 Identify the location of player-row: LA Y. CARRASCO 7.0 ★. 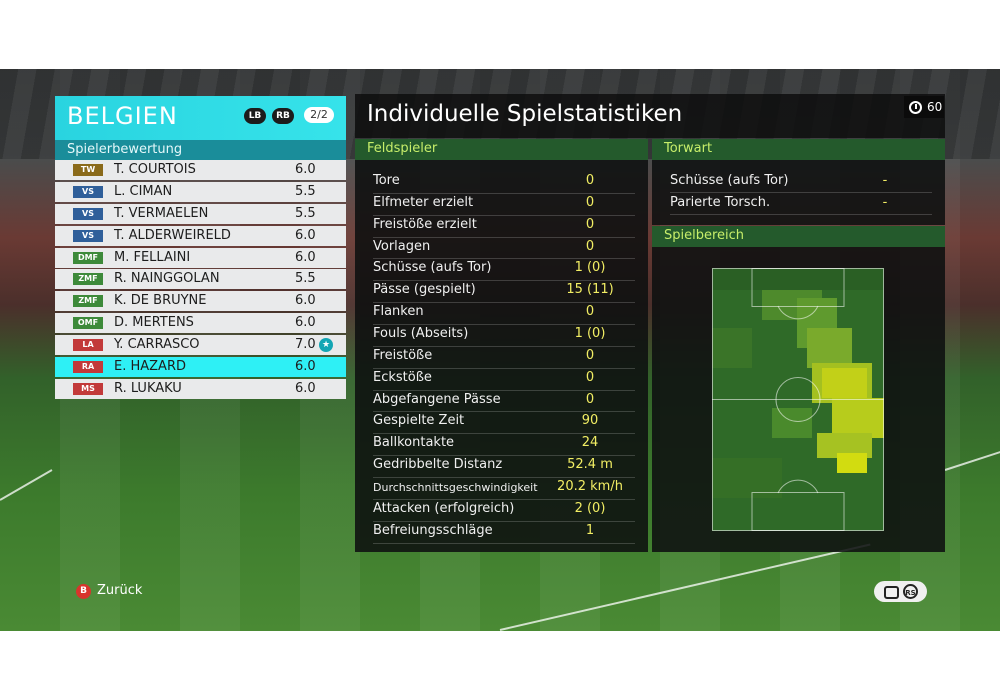
(200, 345).